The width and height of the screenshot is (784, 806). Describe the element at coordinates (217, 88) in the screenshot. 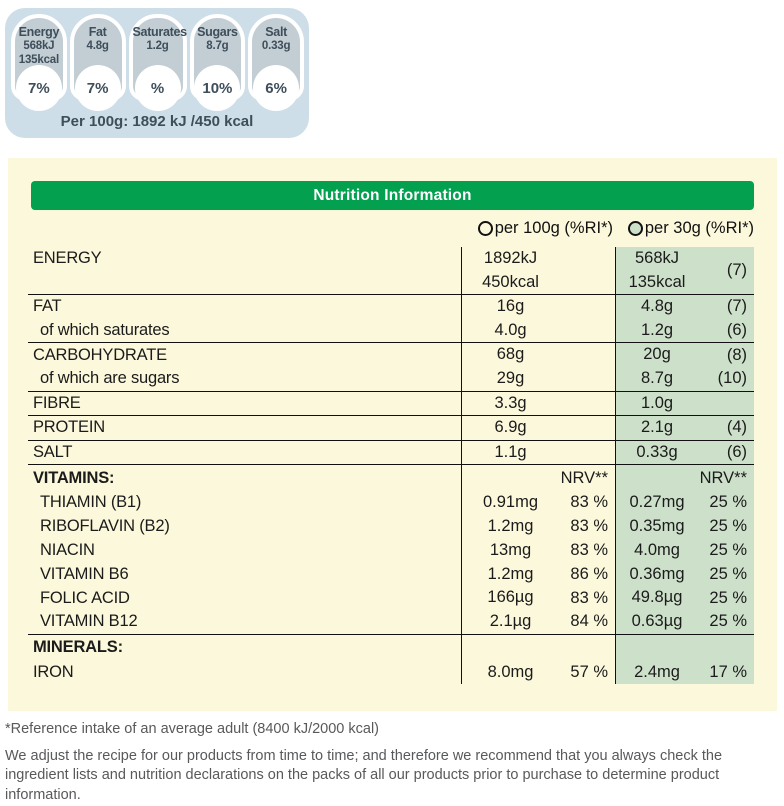

I see `badge-percent-circle: 10%` at that location.